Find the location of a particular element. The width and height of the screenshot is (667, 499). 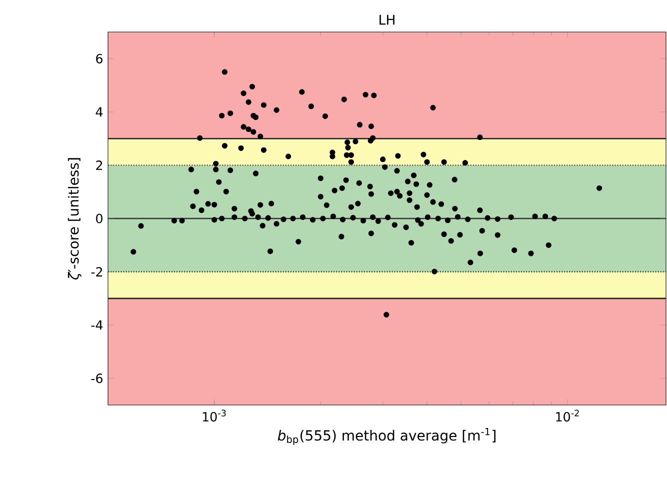

y-tick-label: 4 is located at coordinates (99, 112).